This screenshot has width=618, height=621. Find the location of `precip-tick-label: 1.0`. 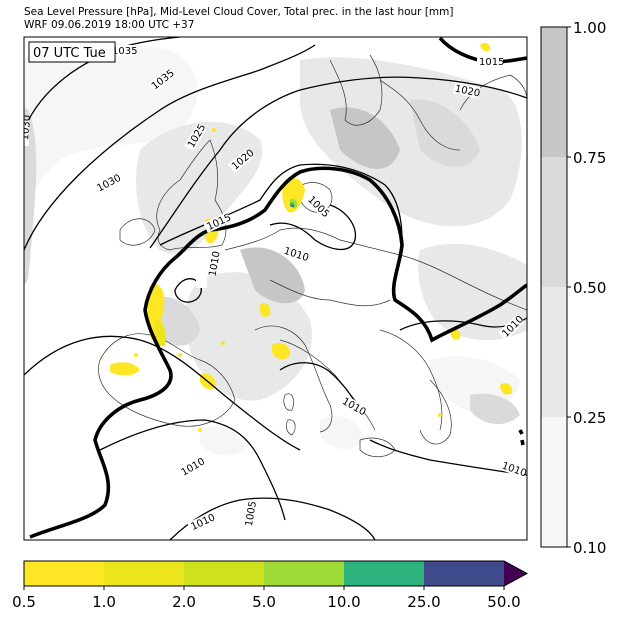

precip-tick-label: 1.0 is located at coordinates (104, 602).